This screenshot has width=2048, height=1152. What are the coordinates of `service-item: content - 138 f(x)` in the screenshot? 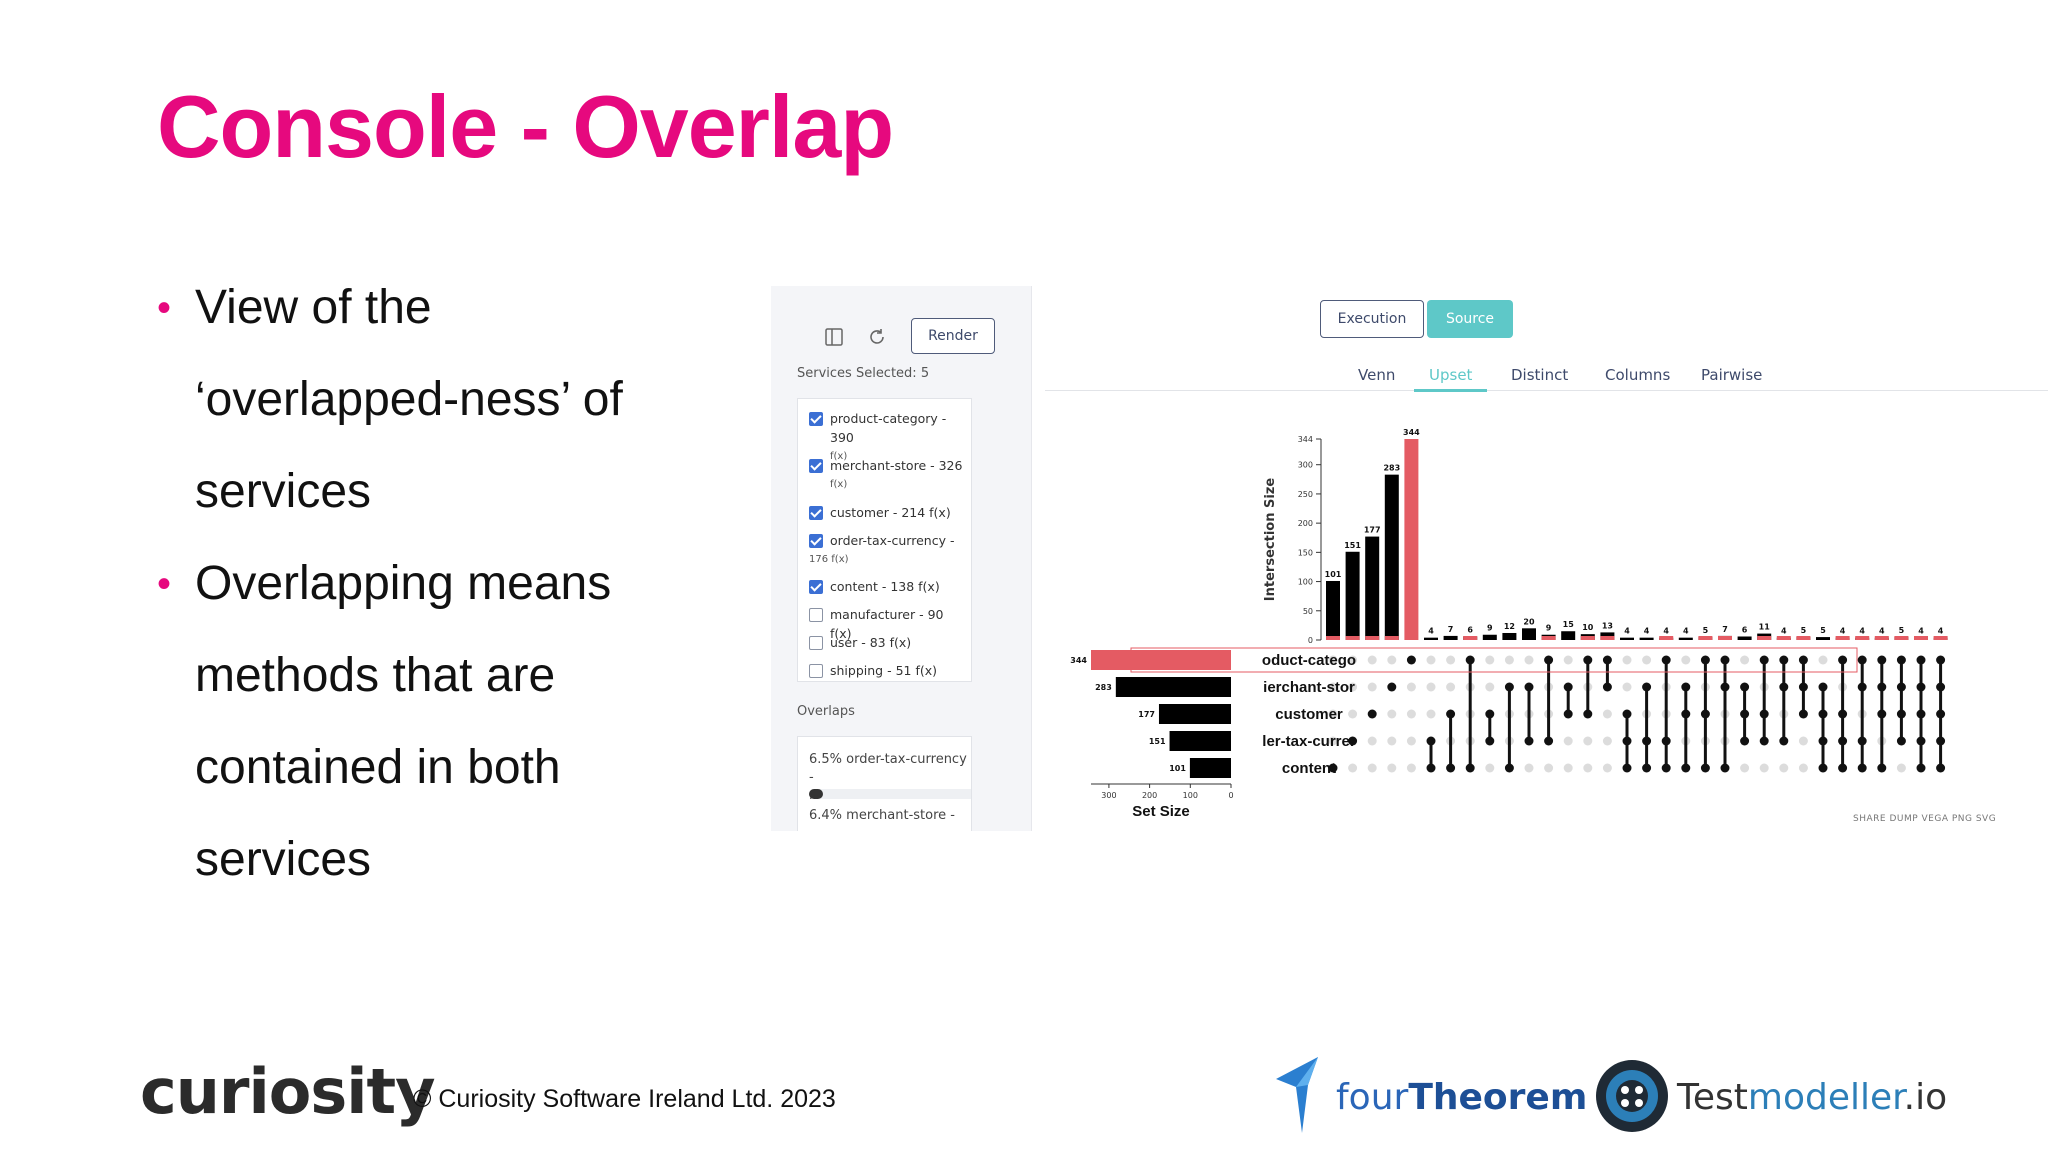 It's located at (889, 586).